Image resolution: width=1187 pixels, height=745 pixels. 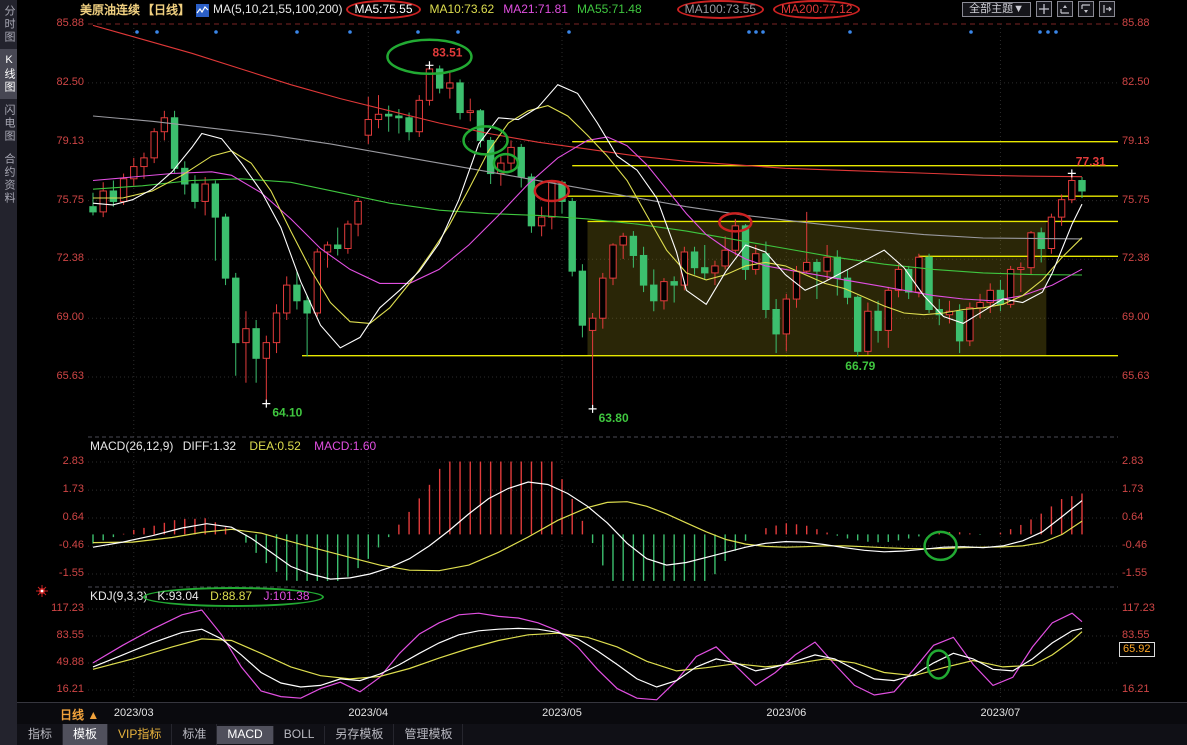 I want to click on tab-BOLL: BOLL, so click(x=300, y=734).